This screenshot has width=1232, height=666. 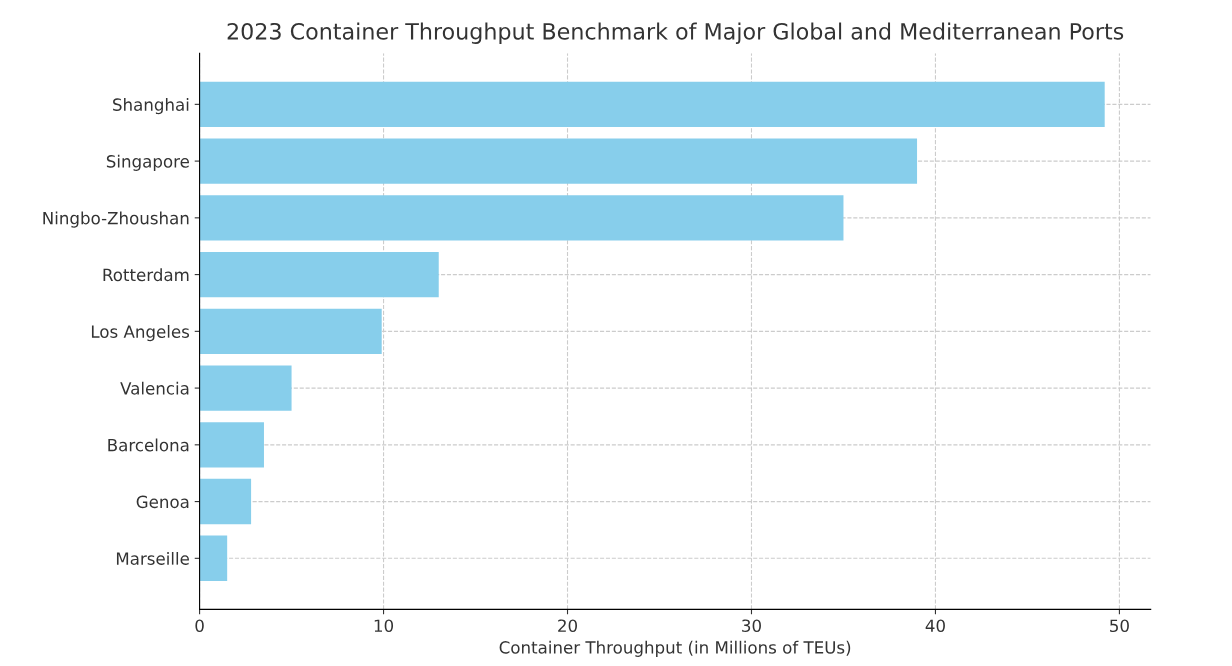 What do you see at coordinates (140, 333) in the screenshot?
I see `y-tick-label: Los Angeles` at bounding box center [140, 333].